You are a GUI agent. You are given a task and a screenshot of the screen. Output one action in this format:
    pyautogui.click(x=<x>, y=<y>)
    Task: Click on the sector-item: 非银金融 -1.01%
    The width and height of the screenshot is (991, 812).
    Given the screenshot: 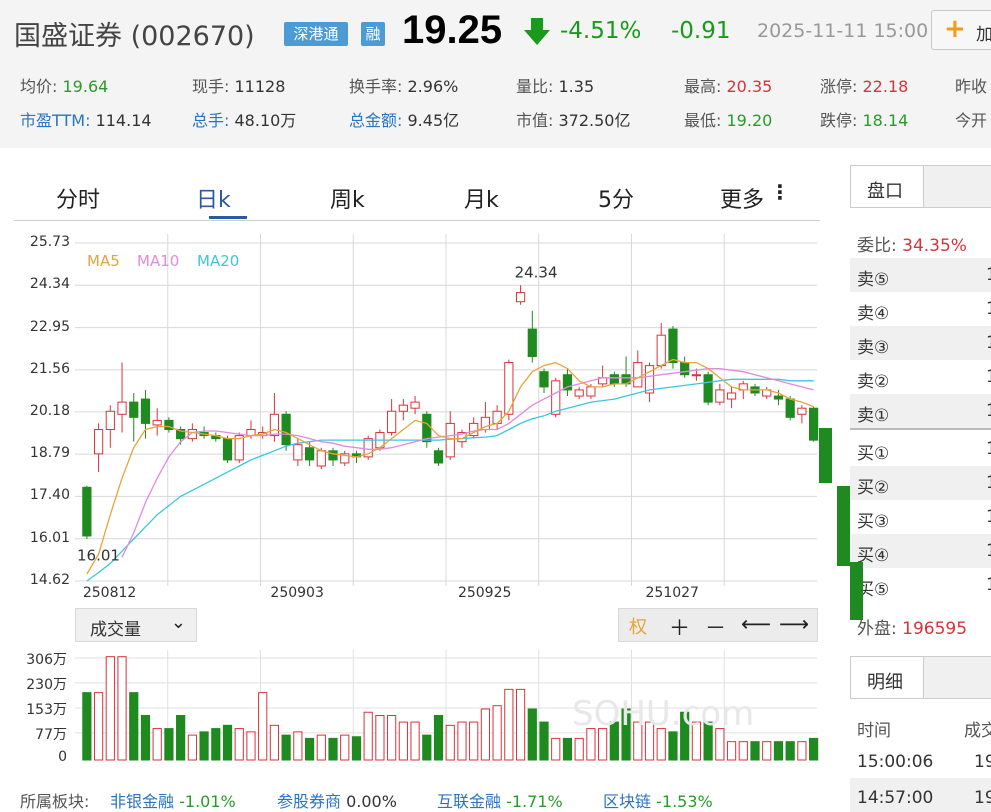 What is the action you would take?
    pyautogui.click(x=173, y=801)
    